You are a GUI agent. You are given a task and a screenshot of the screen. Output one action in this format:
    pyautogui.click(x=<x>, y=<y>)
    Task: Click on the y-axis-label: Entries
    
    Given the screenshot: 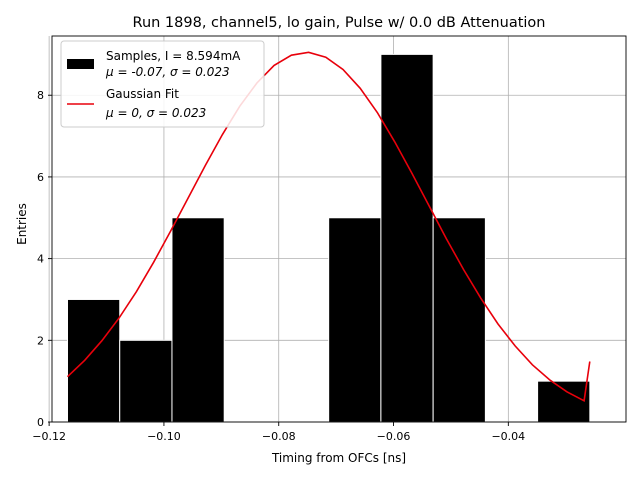 What is the action you would take?
    pyautogui.click(x=22, y=224)
    